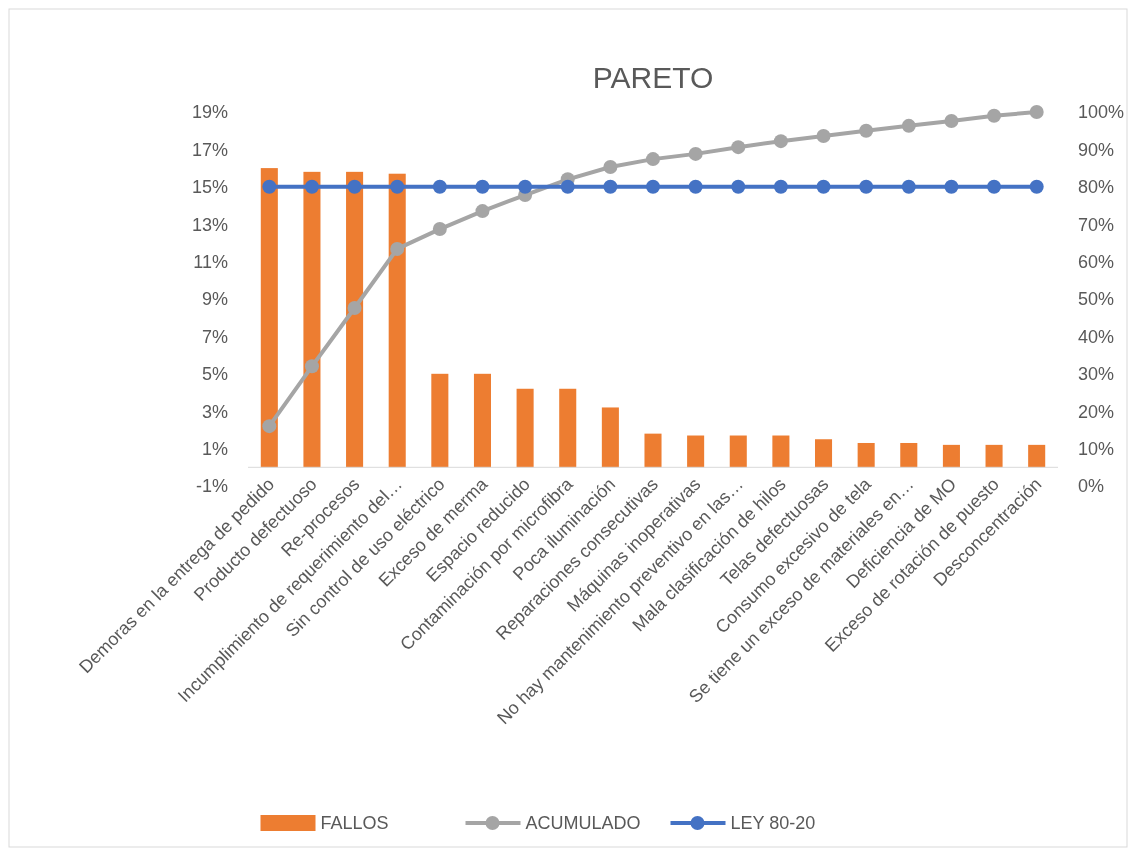 The image size is (1136, 848). Describe the element at coordinates (214, 448) in the screenshot. I see `y-tick-label: 1%` at that location.